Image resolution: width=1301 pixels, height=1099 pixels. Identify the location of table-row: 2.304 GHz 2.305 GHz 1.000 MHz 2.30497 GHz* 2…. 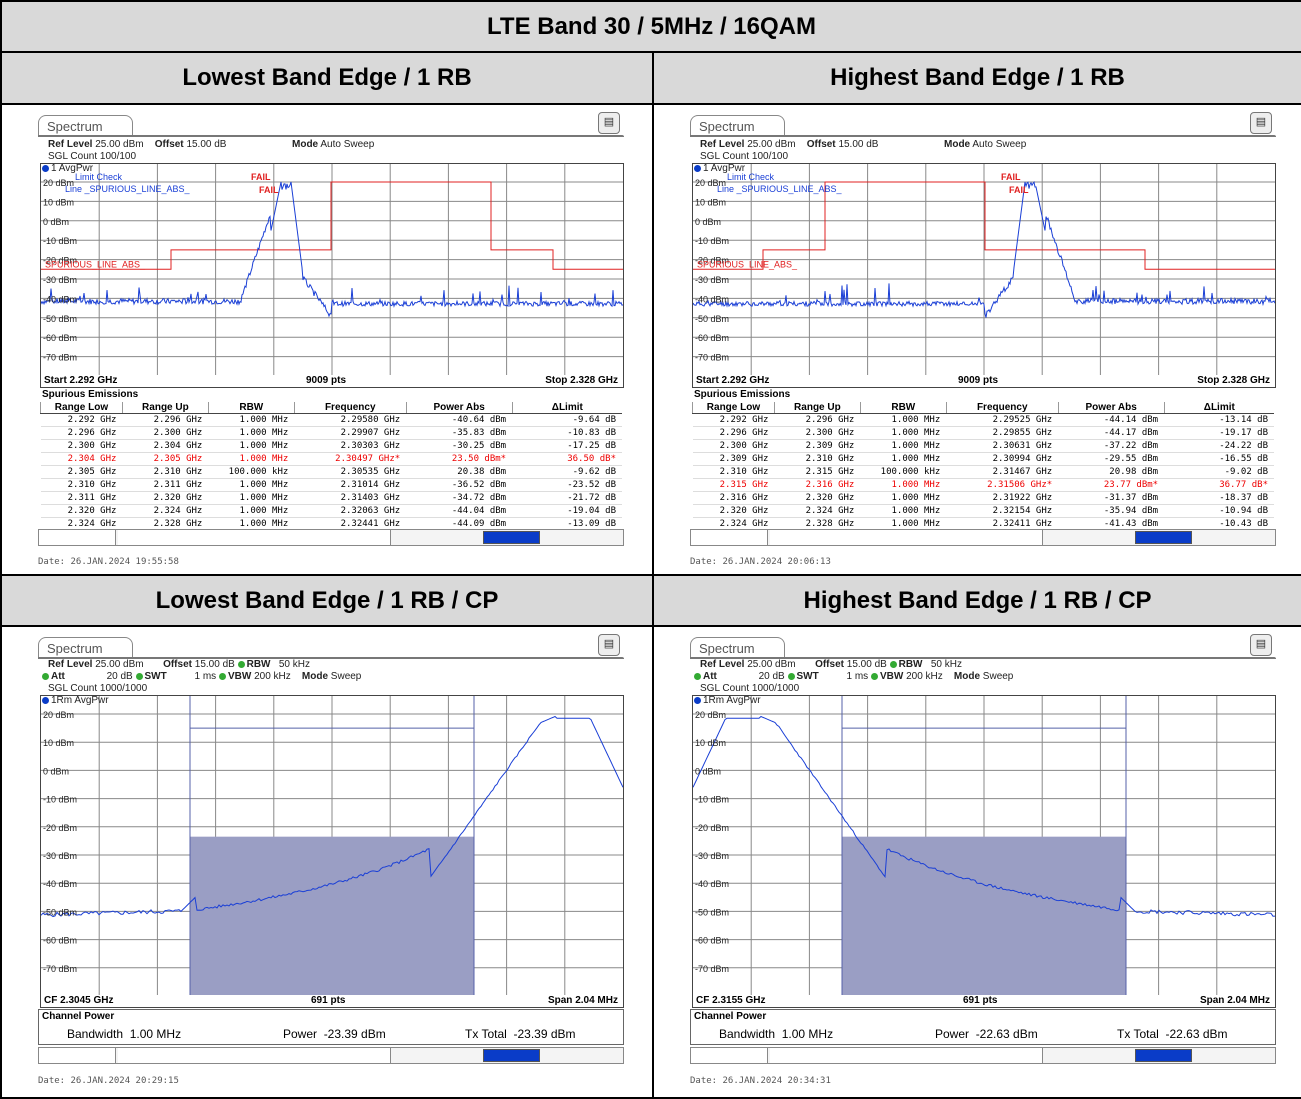
(331, 459).